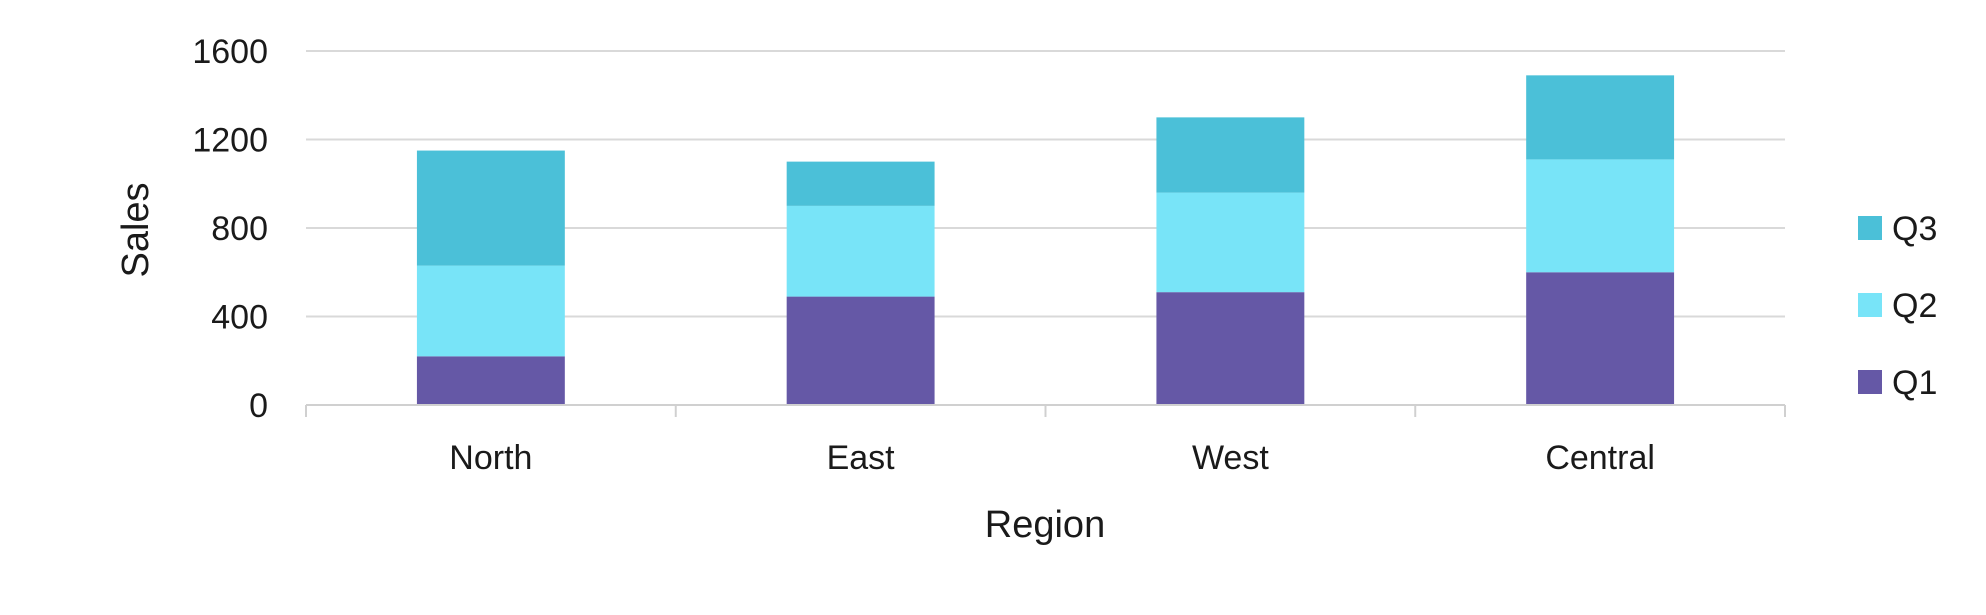  What do you see at coordinates (1230, 242) in the screenshot?
I see `bar-q2-west` at bounding box center [1230, 242].